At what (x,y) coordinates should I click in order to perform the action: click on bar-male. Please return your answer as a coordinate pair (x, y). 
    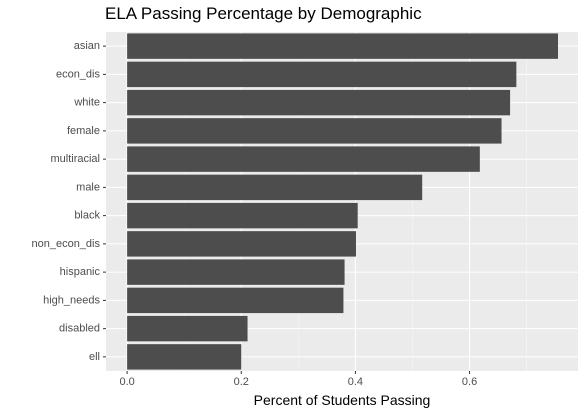
    Looking at the image, I should click on (275, 187).